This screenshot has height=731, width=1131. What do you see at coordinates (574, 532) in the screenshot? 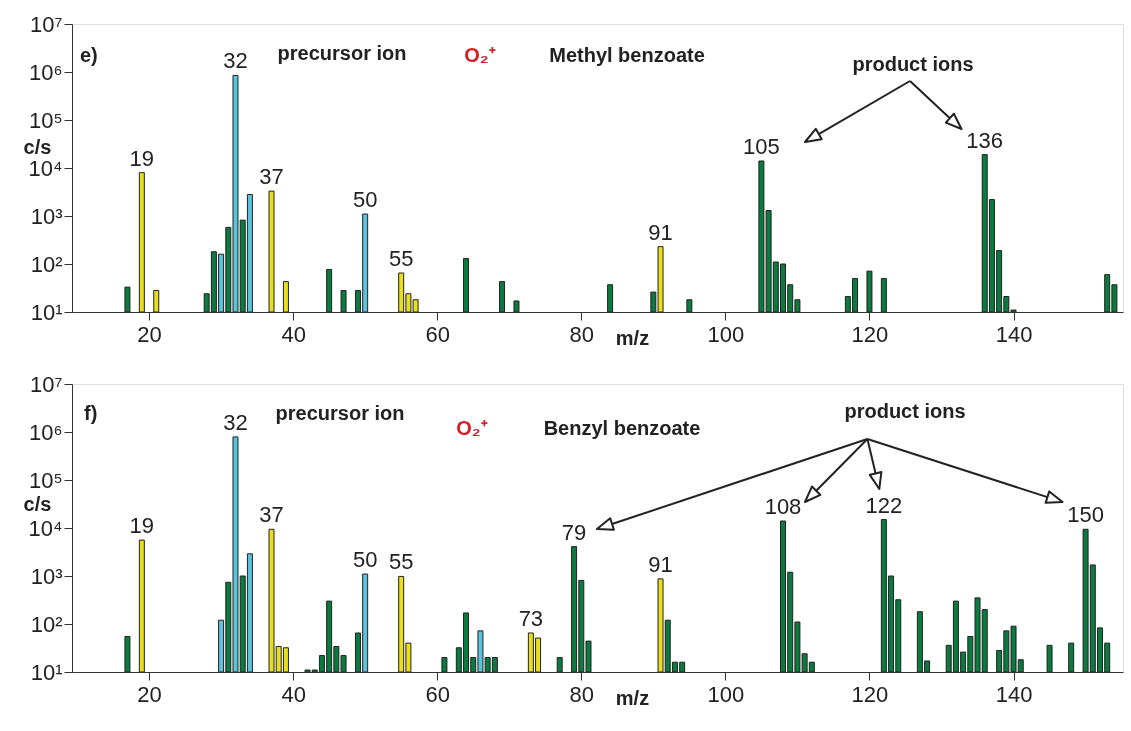
I see `annotation: 79` at bounding box center [574, 532].